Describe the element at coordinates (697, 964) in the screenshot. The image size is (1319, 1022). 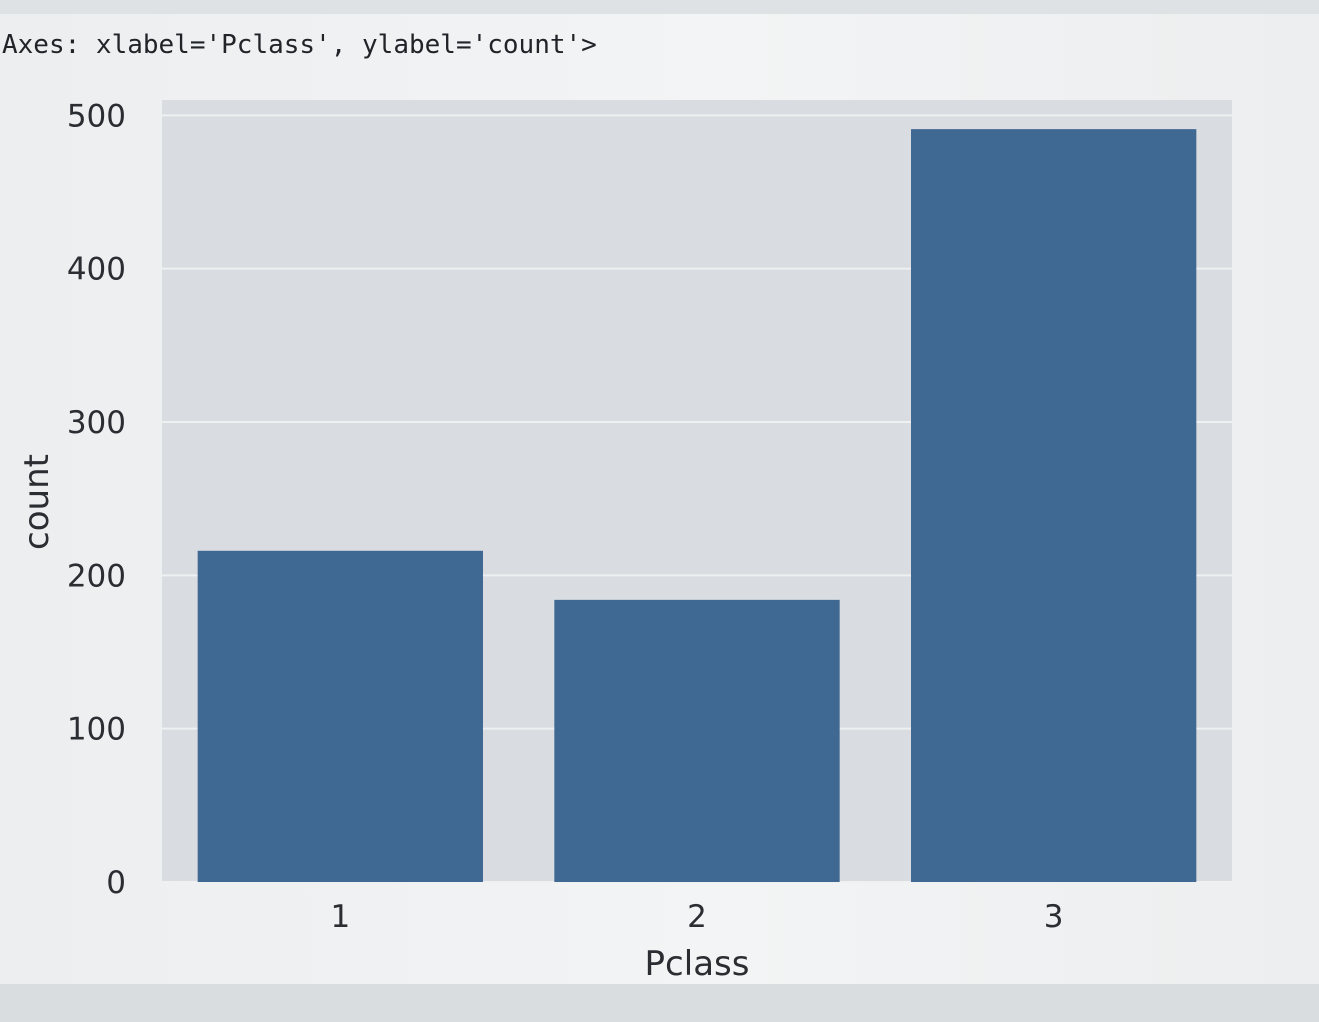
I see `x-axis-label: Pclass` at that location.